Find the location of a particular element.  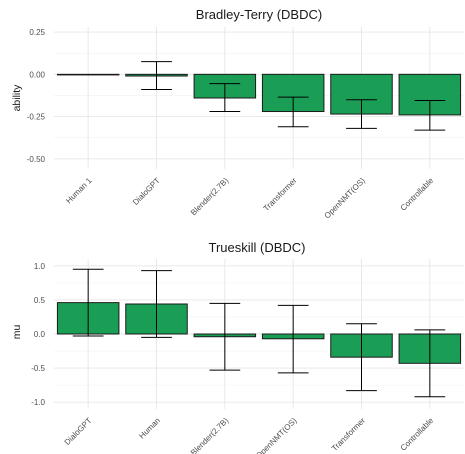

y-tick-label: -0.50 is located at coordinates (36, 159).